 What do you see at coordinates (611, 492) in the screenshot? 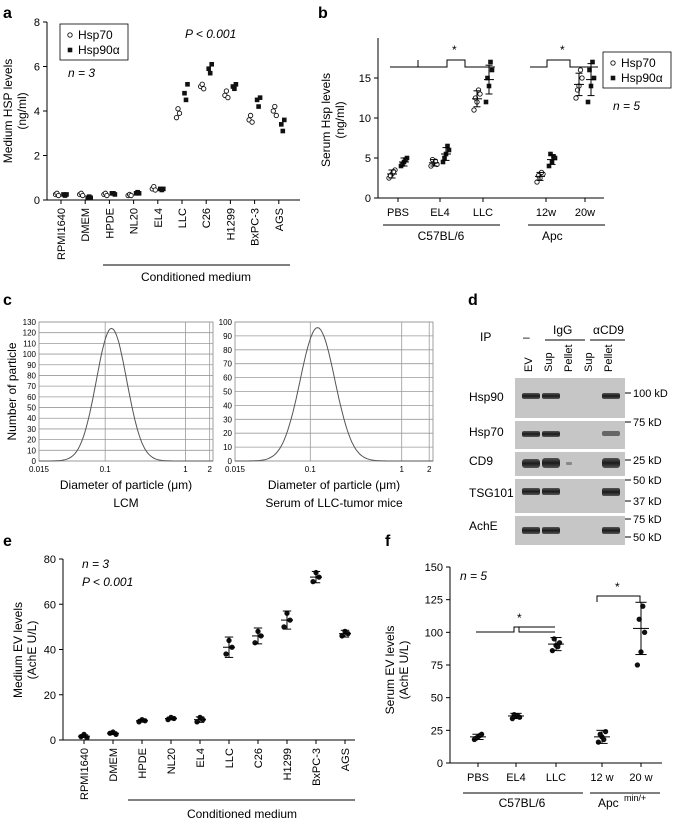
I see `band-tsg101-pellet` at bounding box center [611, 492].